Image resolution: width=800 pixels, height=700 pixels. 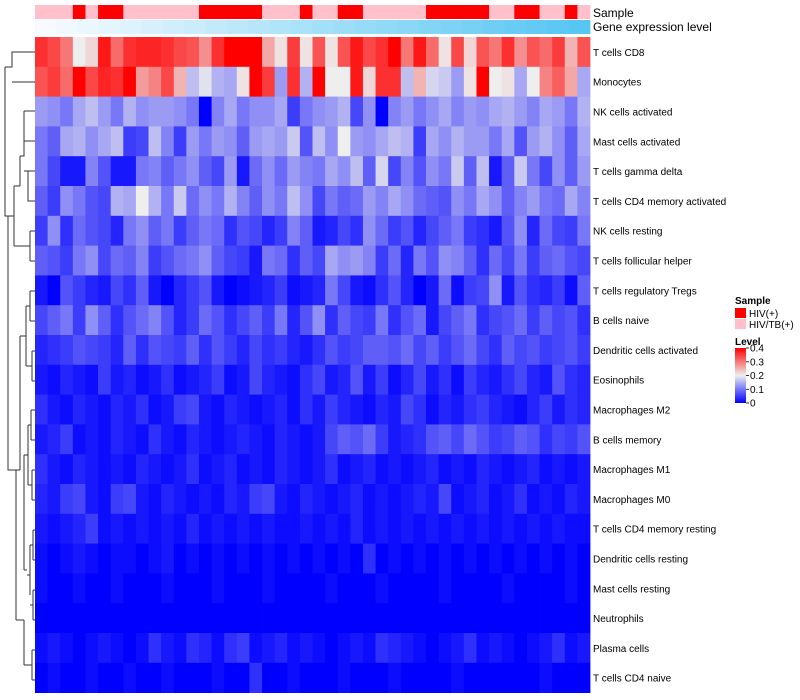 I want to click on dendrogram-branch, so click(x=14, y=343).